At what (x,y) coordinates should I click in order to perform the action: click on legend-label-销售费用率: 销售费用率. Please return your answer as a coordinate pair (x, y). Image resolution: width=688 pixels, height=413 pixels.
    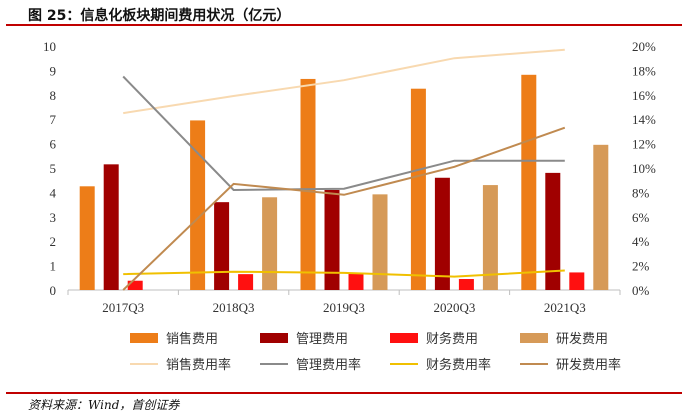
    Looking at the image, I should click on (198, 365).